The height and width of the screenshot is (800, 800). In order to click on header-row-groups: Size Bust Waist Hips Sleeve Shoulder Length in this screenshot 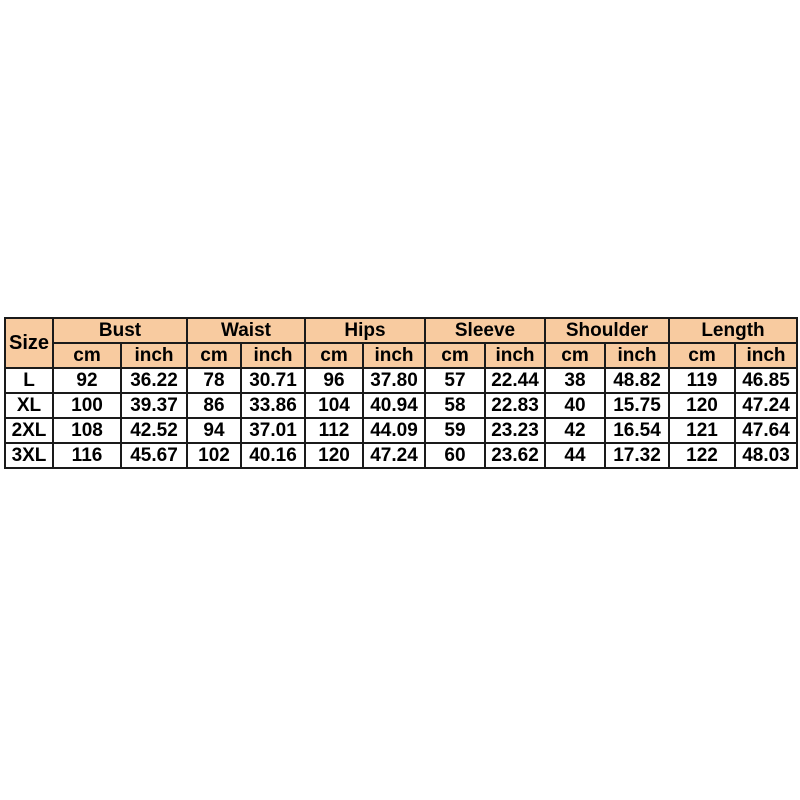, I will do `click(401, 343)`.